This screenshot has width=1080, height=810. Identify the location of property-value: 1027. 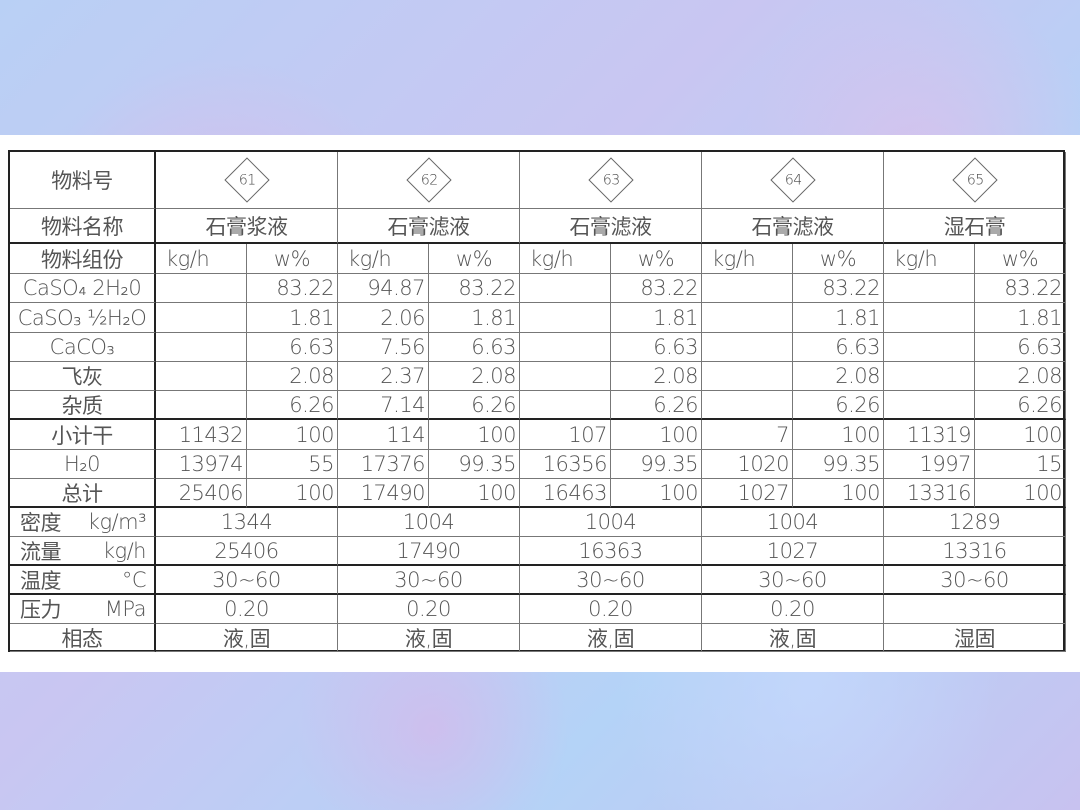
(793, 551).